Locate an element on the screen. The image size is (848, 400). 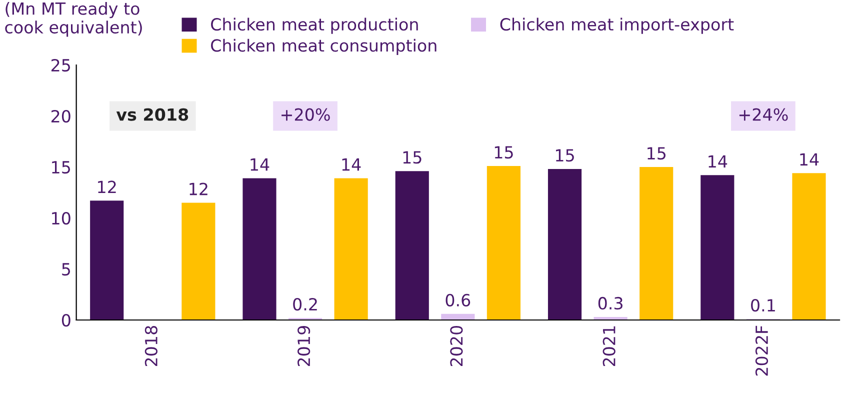
y-axis-title: (Mn MT ready to cook equivalent) is located at coordinates (73, 19).